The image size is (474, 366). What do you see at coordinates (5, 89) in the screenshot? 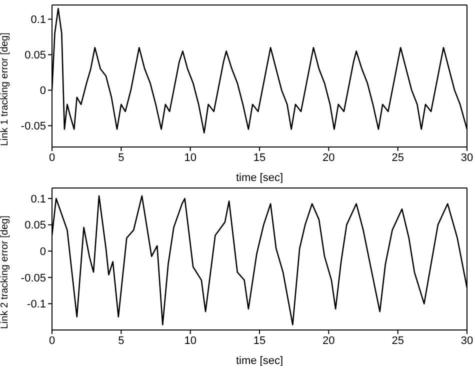
I see `y-axis-title: Link 1 tracking error [deg]` at bounding box center [5, 89].